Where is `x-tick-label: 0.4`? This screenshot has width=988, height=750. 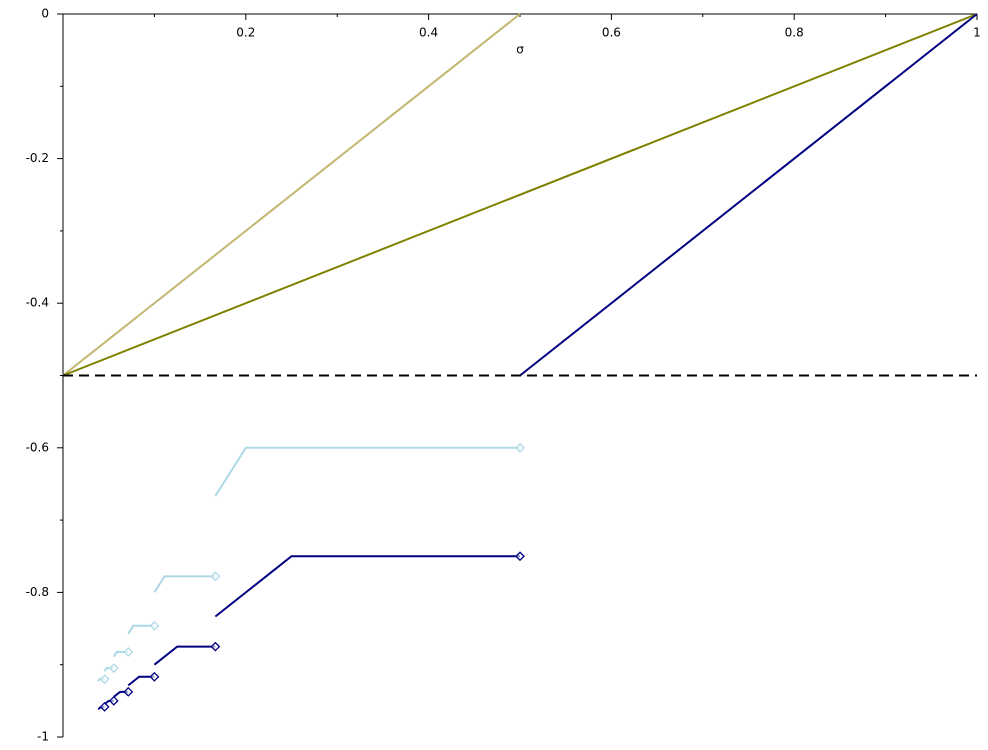 x-tick-label: 0.4 is located at coordinates (428, 33).